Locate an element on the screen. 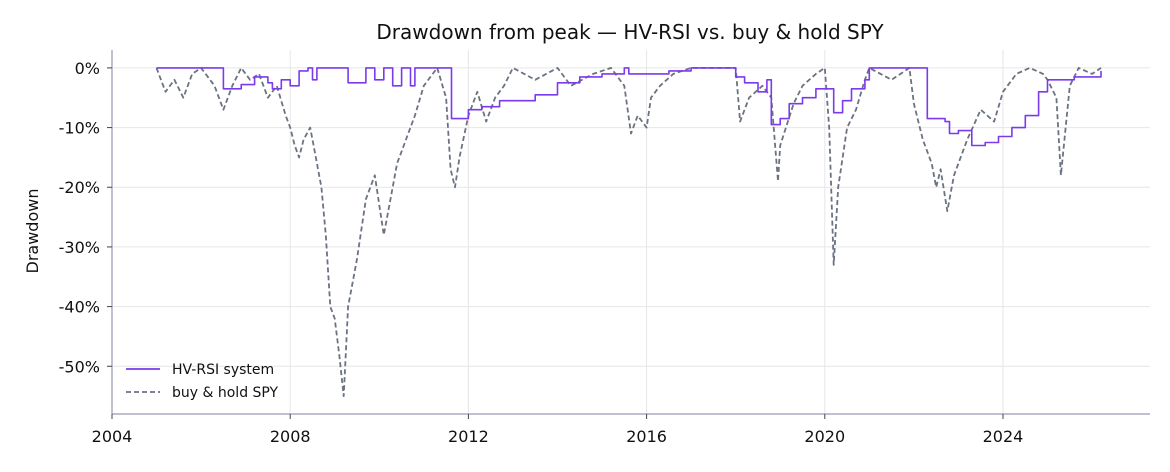 This screenshot has width=1170, height=472. y-tick-label: -20% is located at coordinates (79, 187).